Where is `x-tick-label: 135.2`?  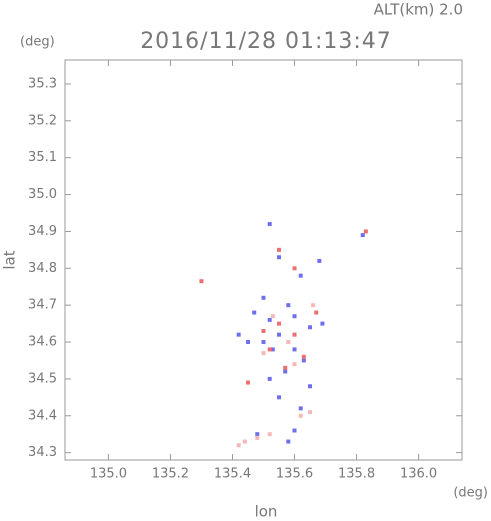
x-tick-label: 135.2 is located at coordinates (170, 474).